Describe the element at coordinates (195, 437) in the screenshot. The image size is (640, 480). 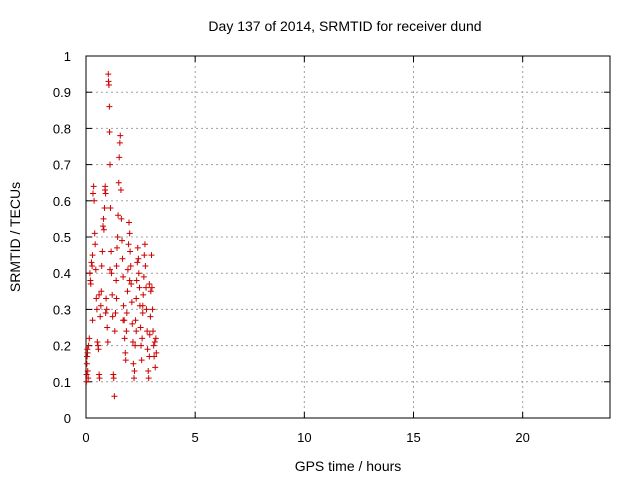
I see `x-tick-label: 5` at that location.